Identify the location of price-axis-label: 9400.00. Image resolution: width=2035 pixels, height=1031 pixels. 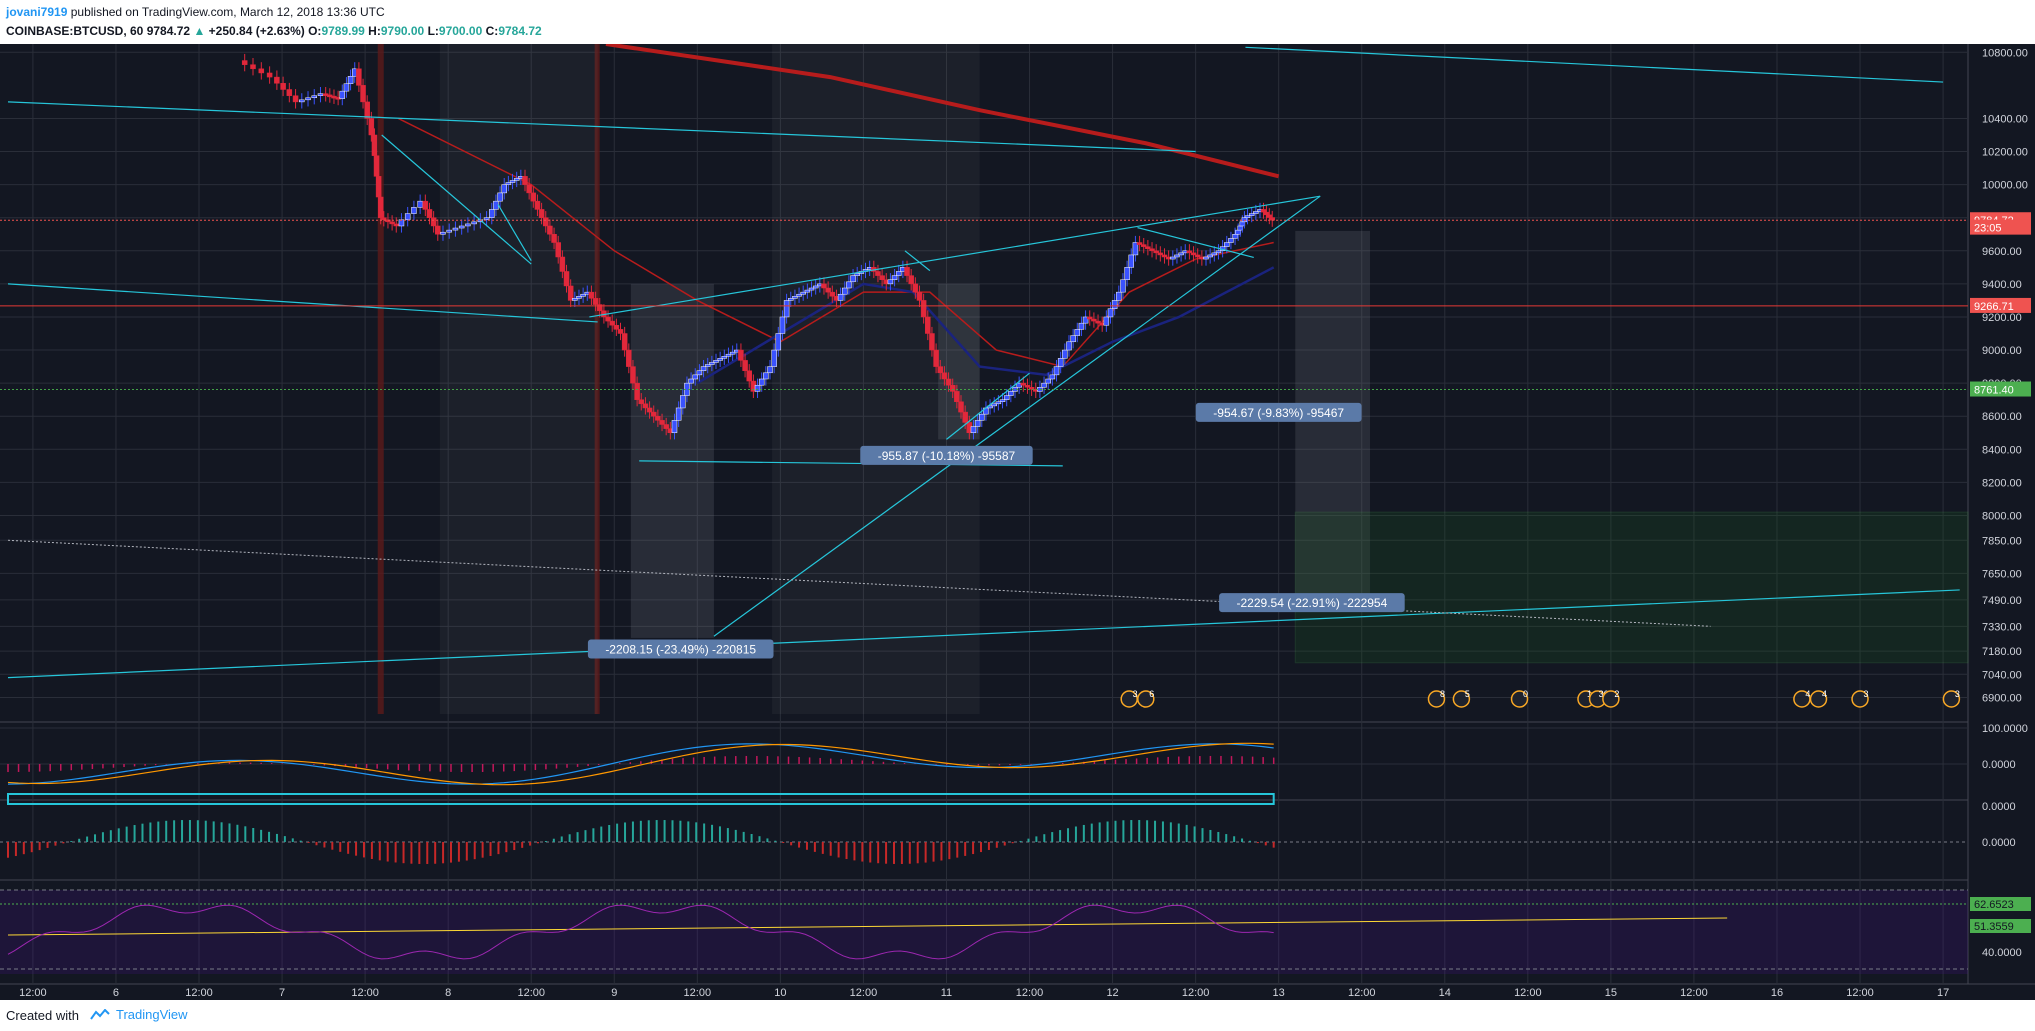
(2002, 285).